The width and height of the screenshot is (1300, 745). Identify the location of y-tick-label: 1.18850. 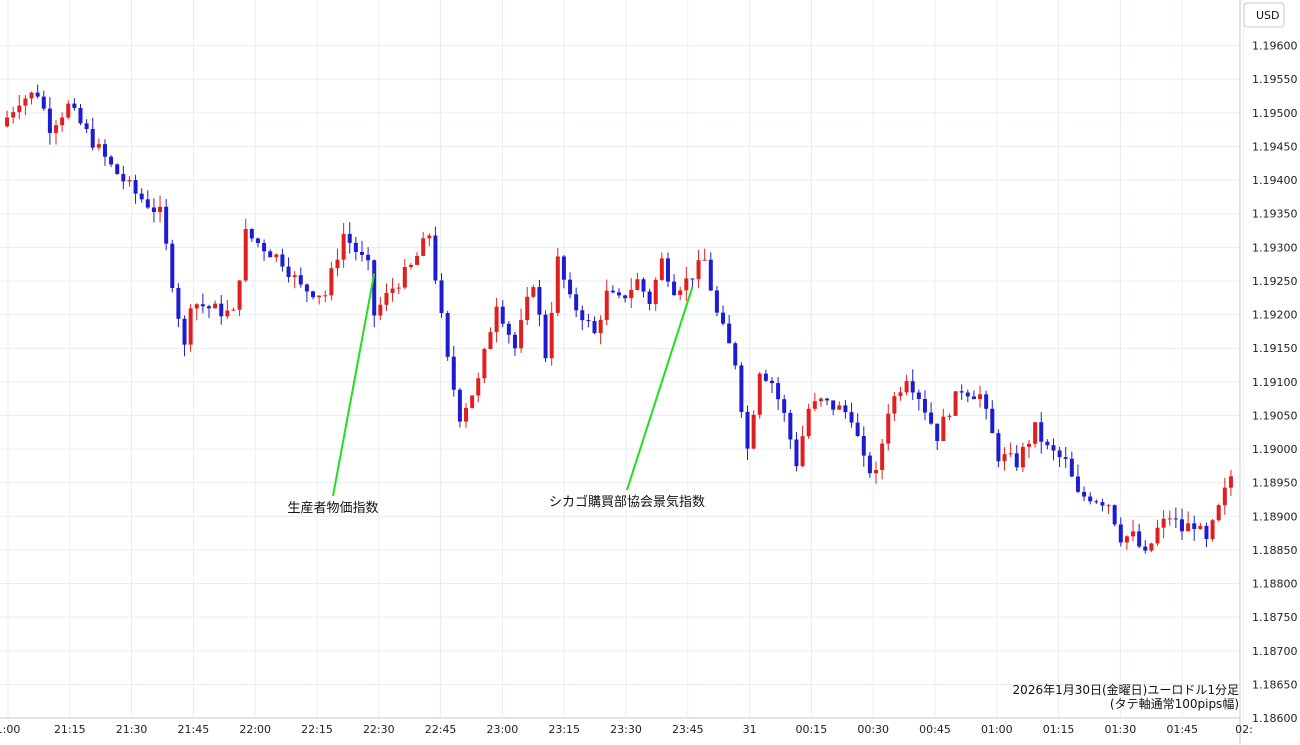
(1275, 550).